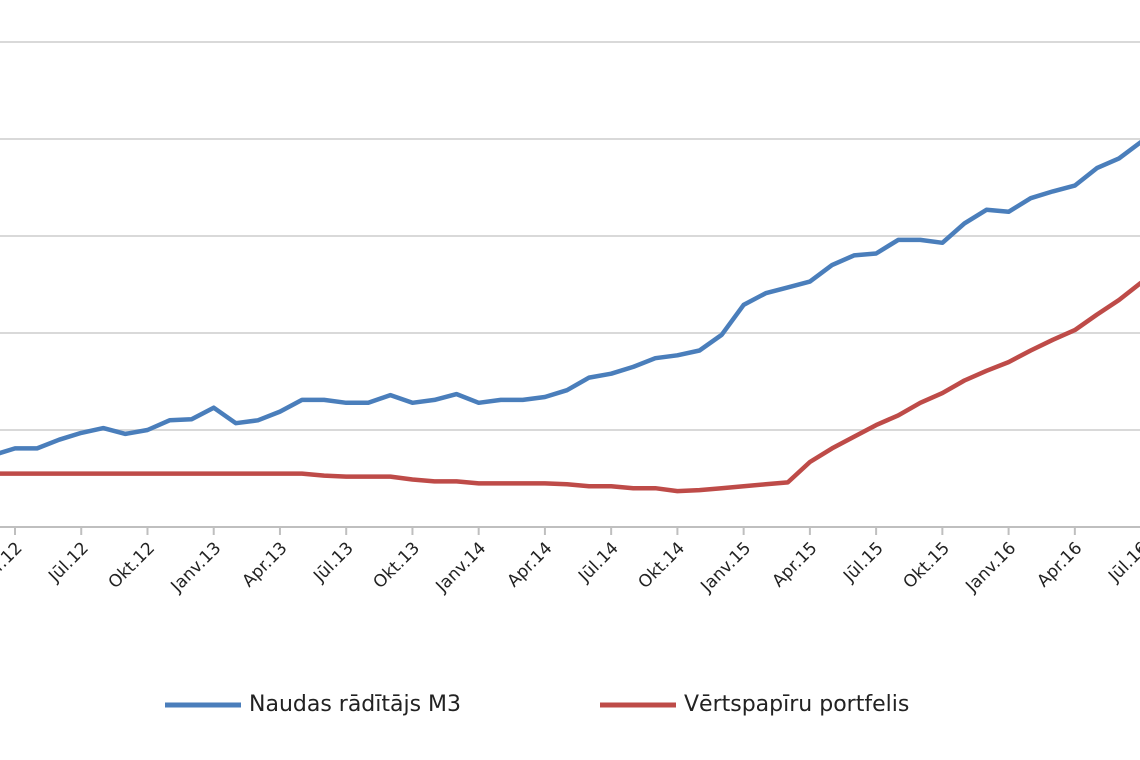  I want to click on x-tick-label: Apr.16, so click(1059, 564).